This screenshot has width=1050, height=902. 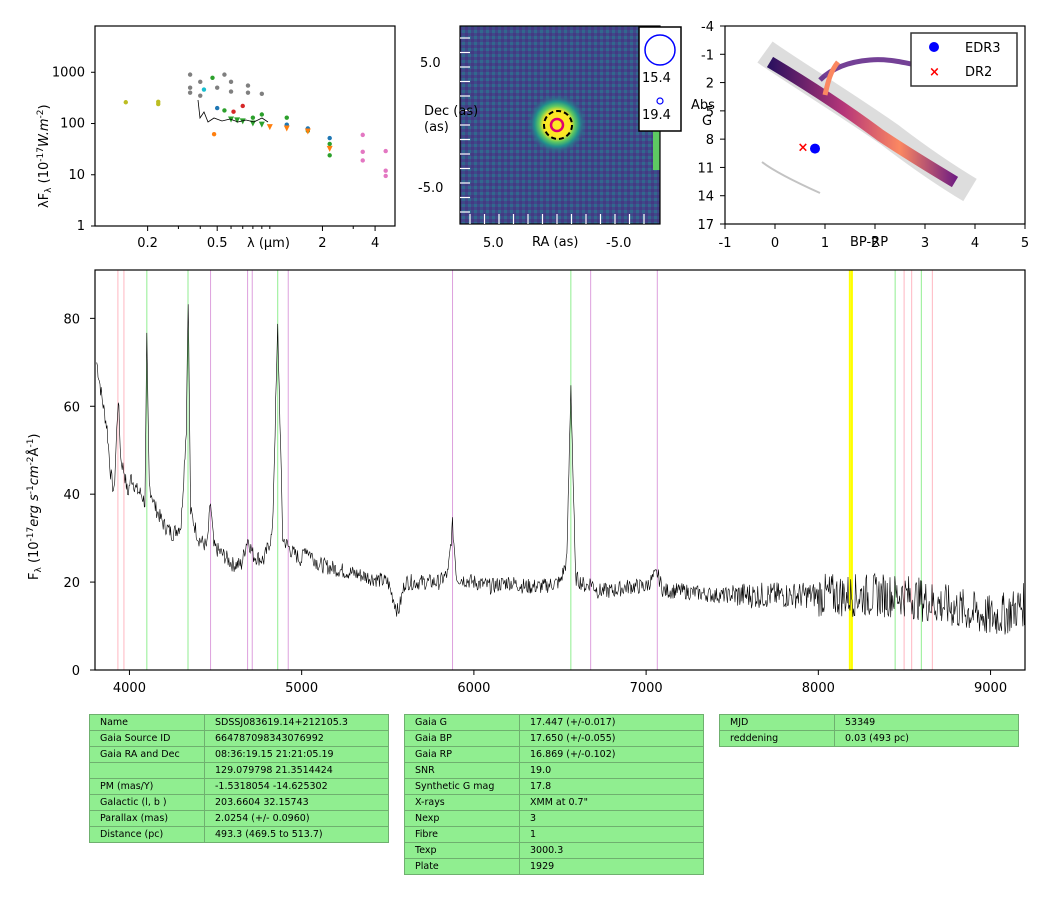 I want to click on hr-ytick-label: 5, so click(x=710, y=112).